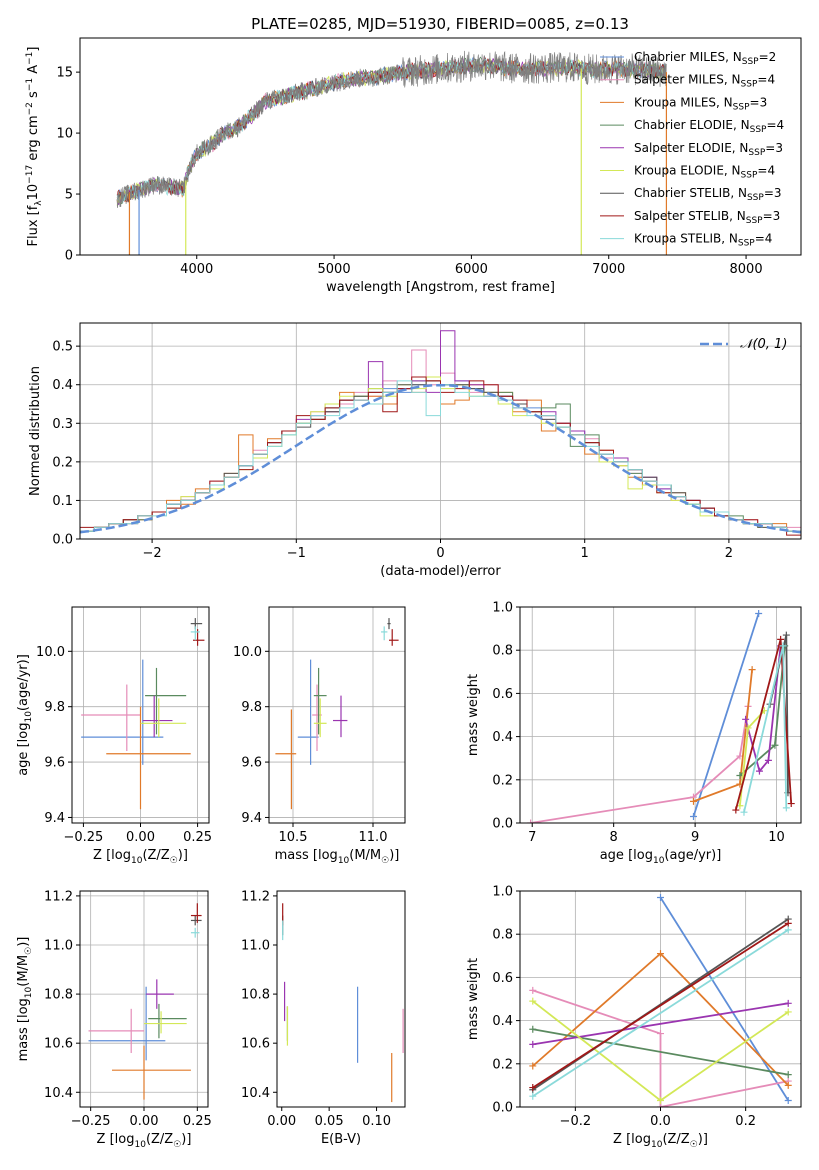 The image size is (819, 1170). I want to click on y-tick-label: 10.8, so click(58, 995).